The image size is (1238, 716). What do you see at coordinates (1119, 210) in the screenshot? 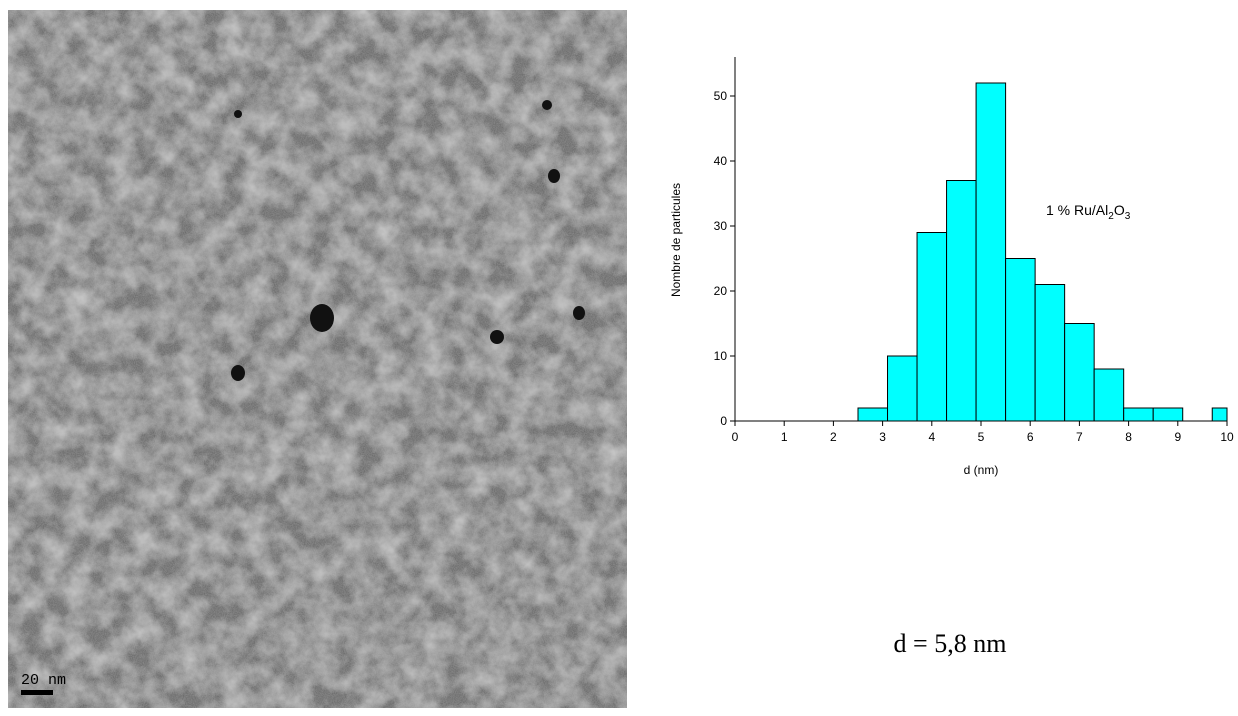
I see `annotation-text: O` at bounding box center [1119, 210].